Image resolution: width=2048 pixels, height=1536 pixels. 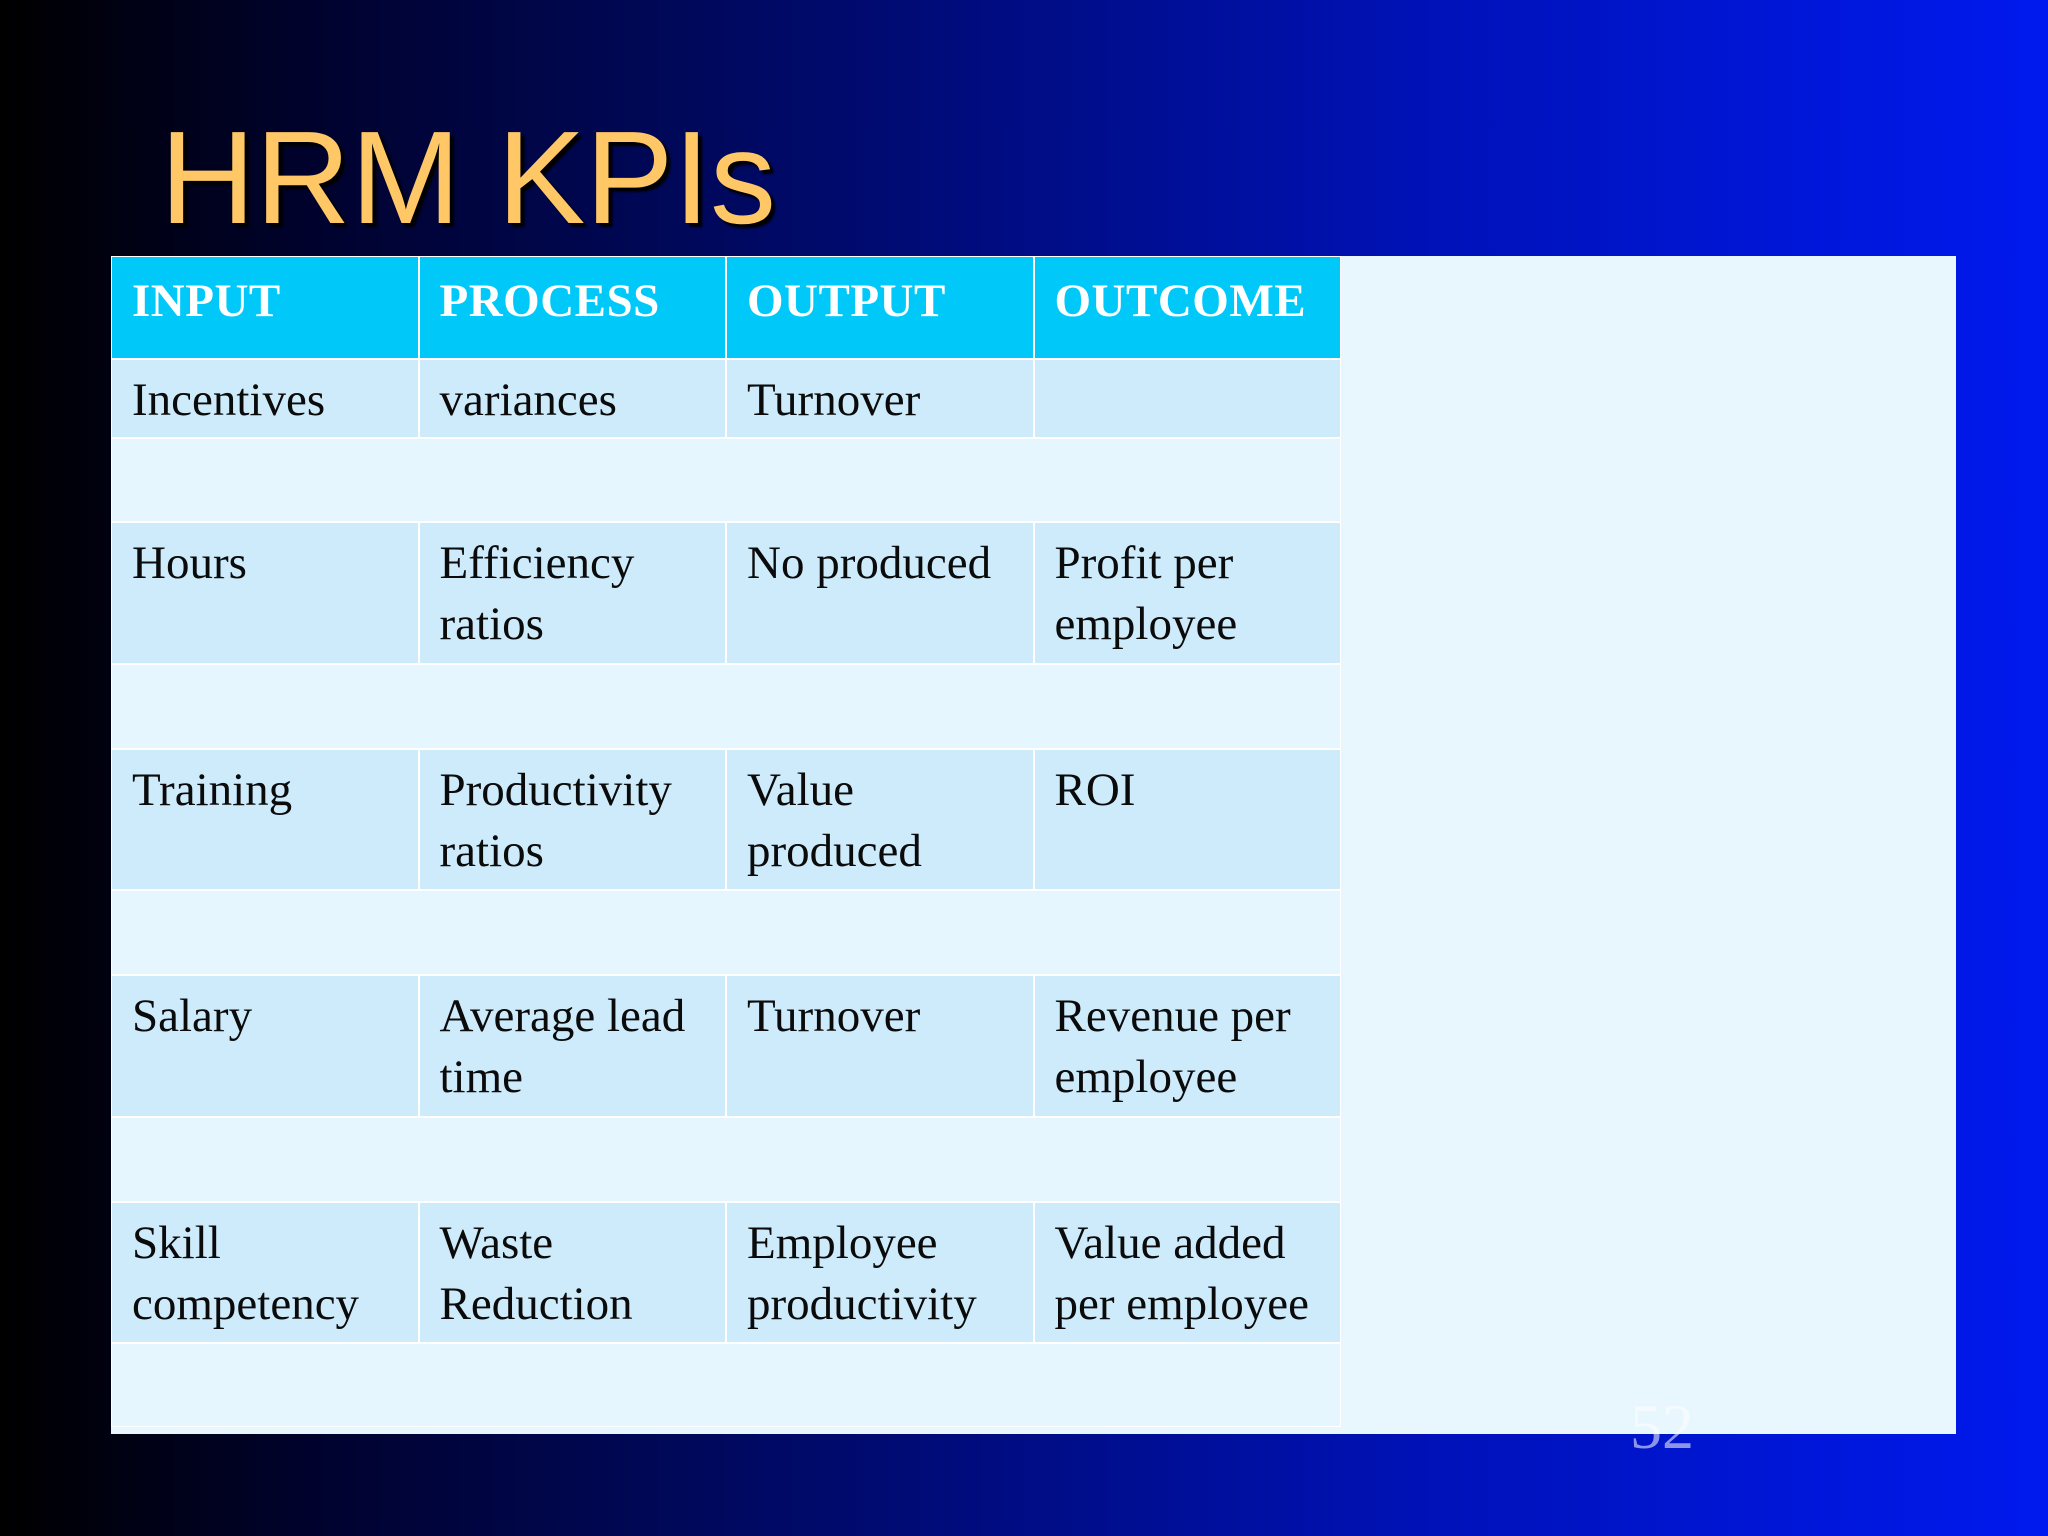 What do you see at coordinates (572, 593) in the screenshot?
I see `table-cell-process: Efficiency ratios` at bounding box center [572, 593].